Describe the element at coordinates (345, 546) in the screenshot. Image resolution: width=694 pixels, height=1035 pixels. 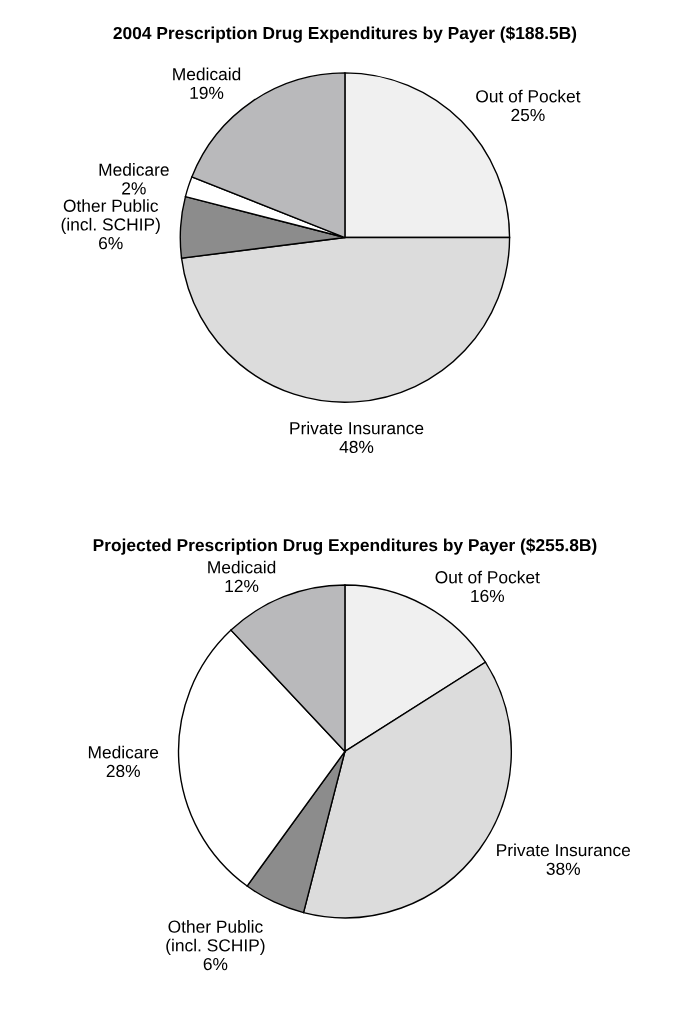
I see `chart-title: Projected Prescription Drug Expenditures by Payer ($255.8B)` at that location.